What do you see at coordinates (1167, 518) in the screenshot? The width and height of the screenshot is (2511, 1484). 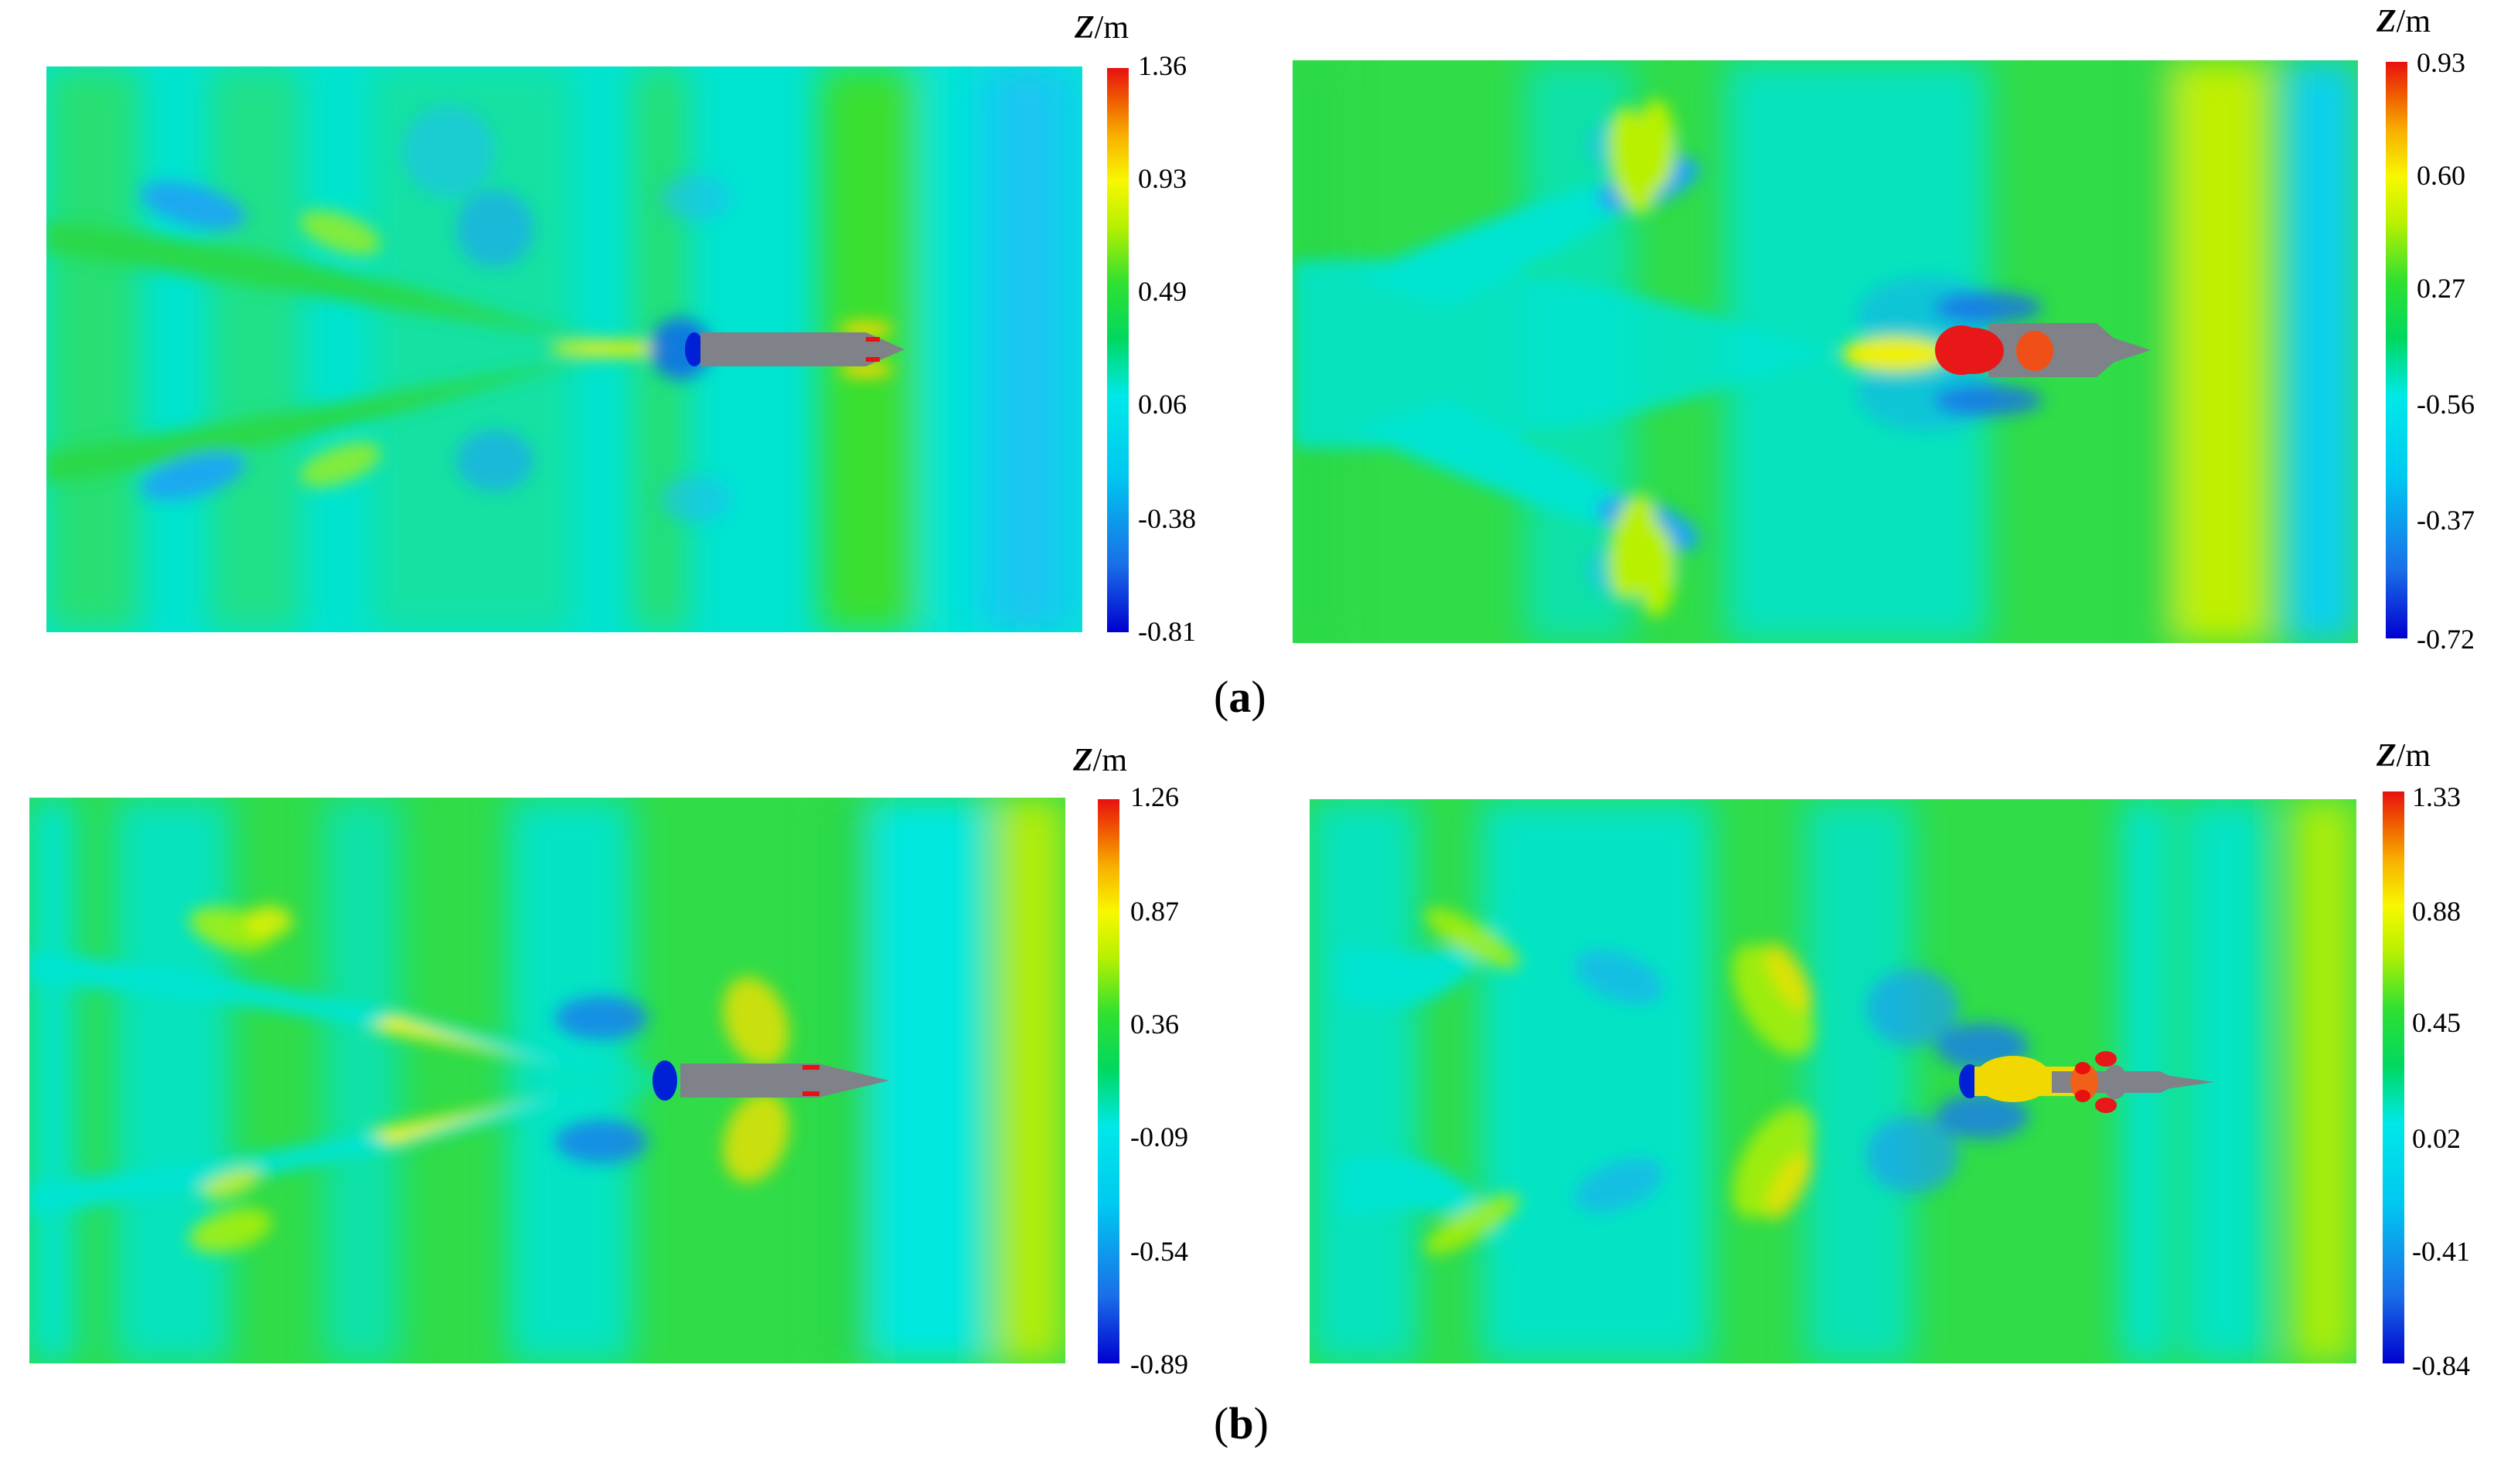 I see `tick-label: -0.38` at bounding box center [1167, 518].